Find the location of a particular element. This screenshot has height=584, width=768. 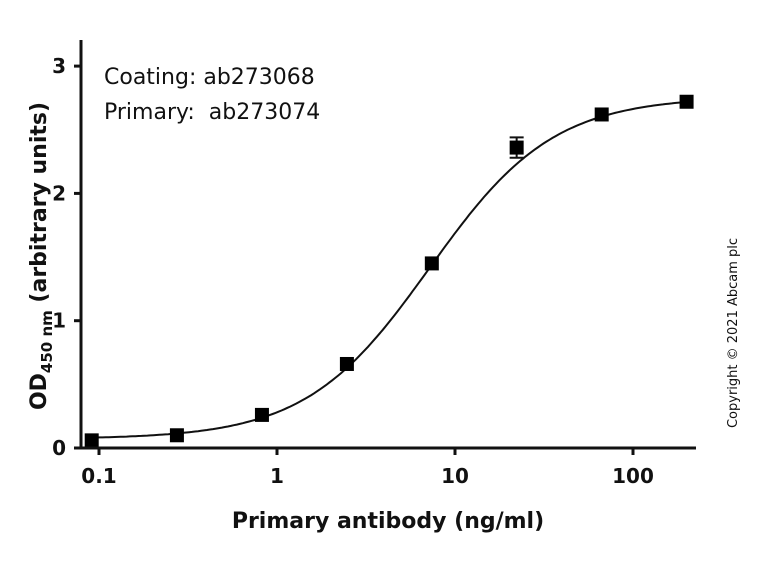

annotation-primary: Primary: ab273074 is located at coordinates (212, 112).